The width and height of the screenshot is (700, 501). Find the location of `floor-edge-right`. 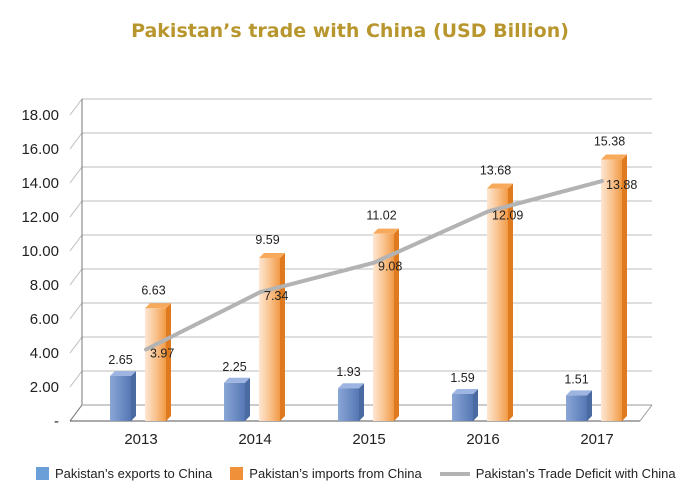

floor-edge-right is located at coordinates (646, 413).